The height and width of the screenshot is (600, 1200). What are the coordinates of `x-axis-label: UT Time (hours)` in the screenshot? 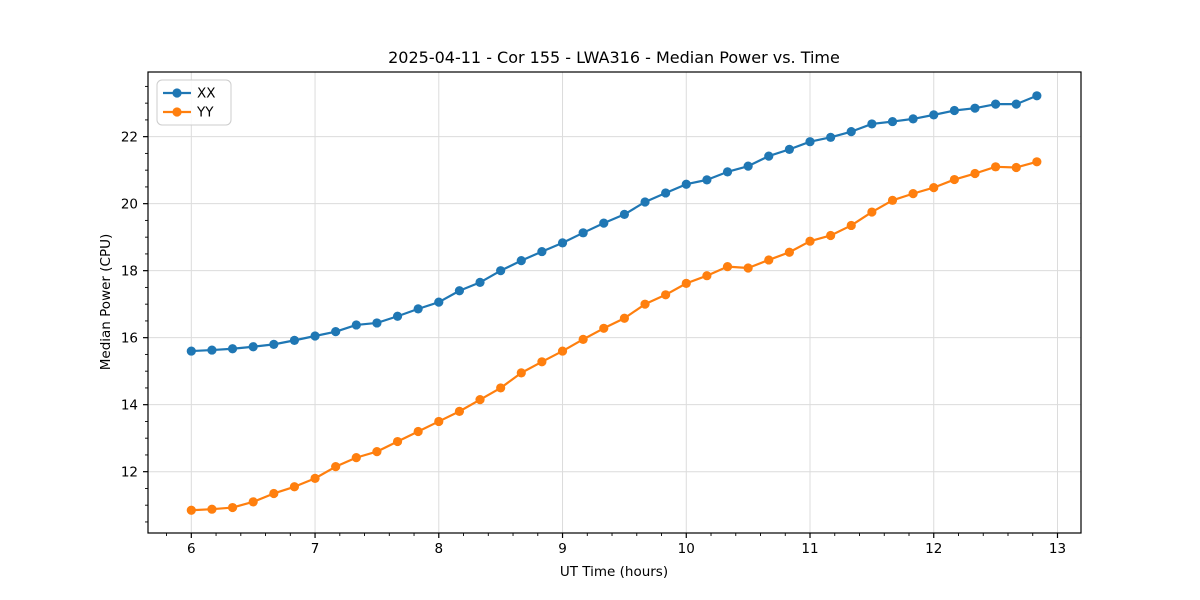 It's located at (614, 572).